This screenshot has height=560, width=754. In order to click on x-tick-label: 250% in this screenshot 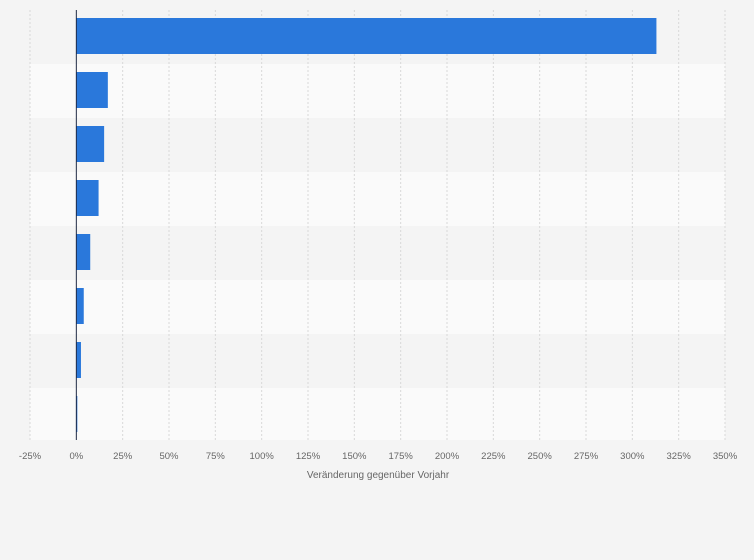, I will do `click(540, 456)`.